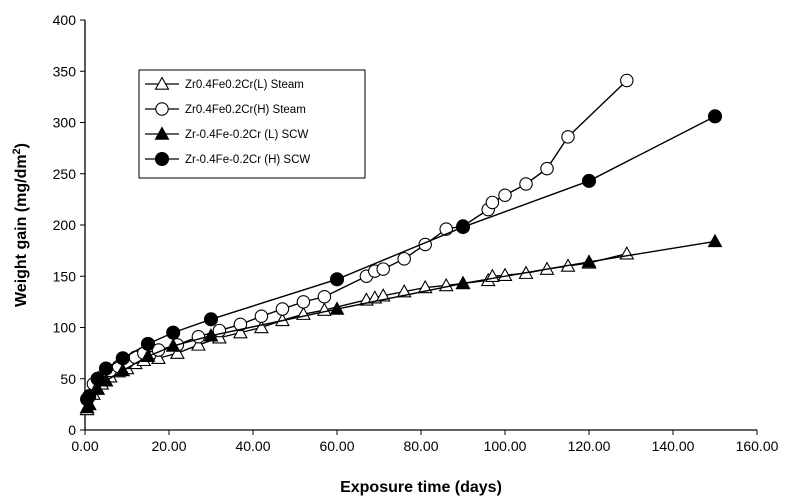  What do you see at coordinates (65, 20) in the screenshot?
I see `y-tick-label: 400` at bounding box center [65, 20].